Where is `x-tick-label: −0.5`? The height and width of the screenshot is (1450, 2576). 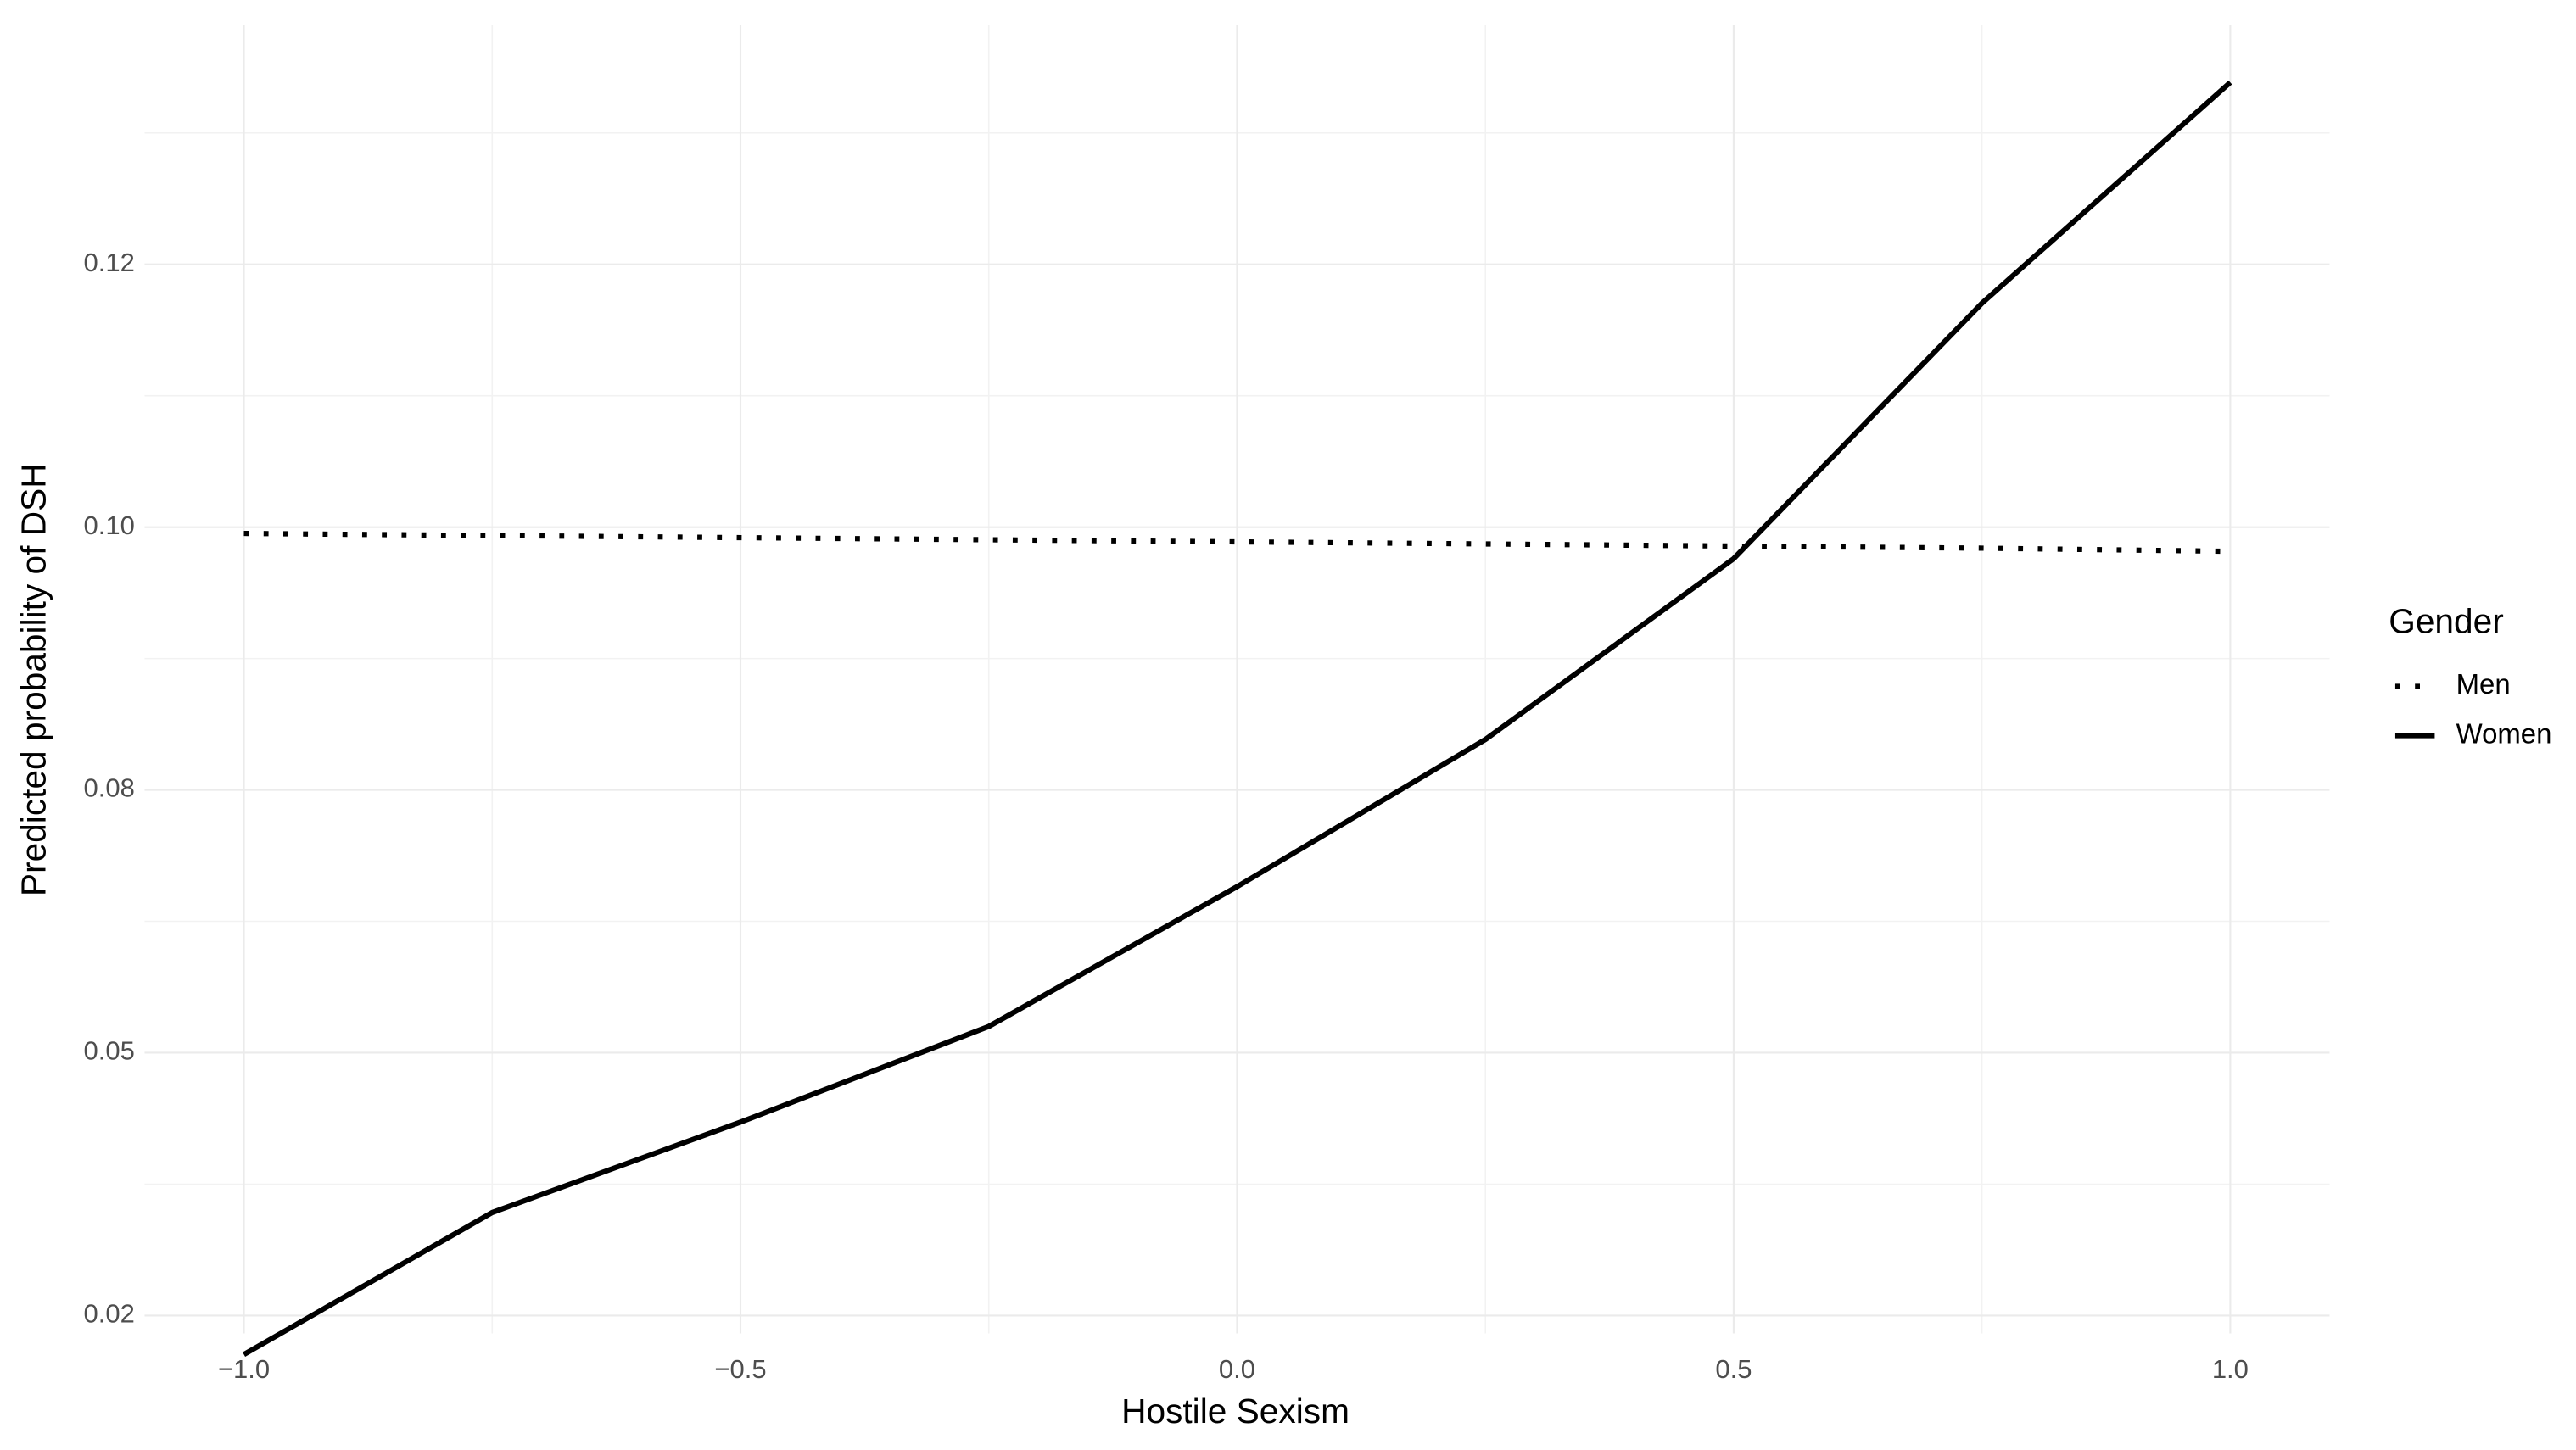 x-tick-label: −0.5 is located at coordinates (740, 1369).